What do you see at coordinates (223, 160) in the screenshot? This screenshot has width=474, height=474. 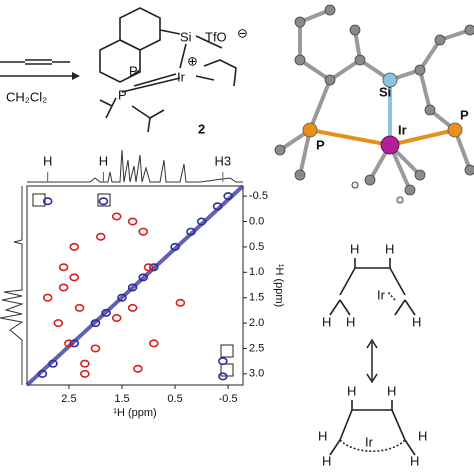 I see `peak-annotation: H3` at bounding box center [223, 160].